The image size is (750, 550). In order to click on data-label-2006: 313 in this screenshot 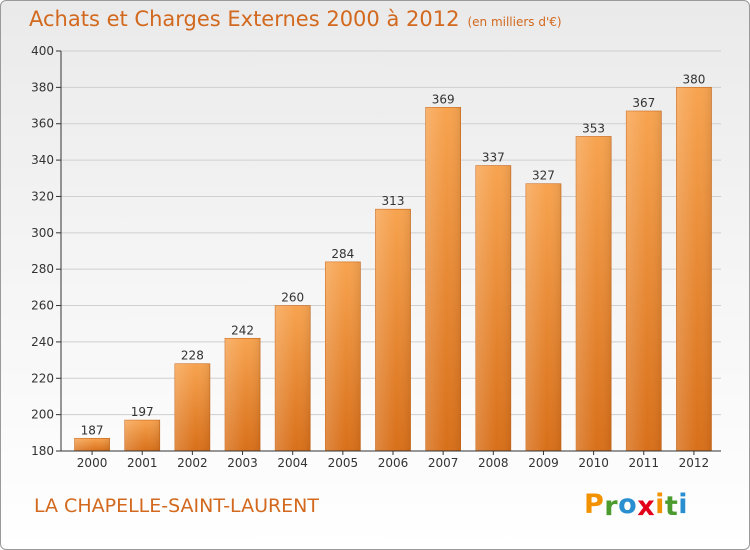, I will do `click(393, 201)`.